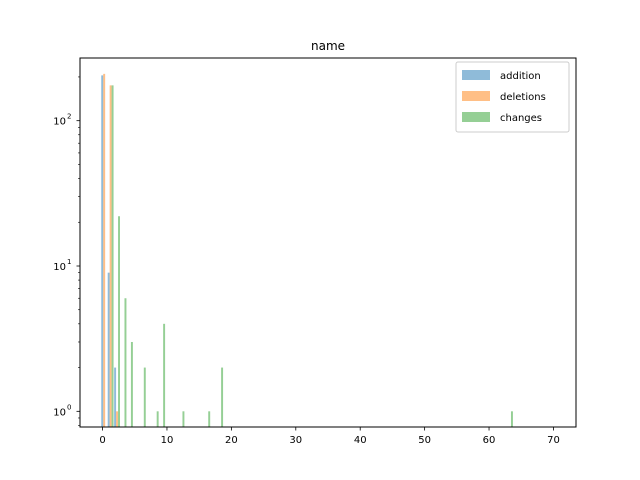 The image size is (640, 480). What do you see at coordinates (69, 407) in the screenshot?
I see `y-tick-exponent-0: 0` at bounding box center [69, 407].